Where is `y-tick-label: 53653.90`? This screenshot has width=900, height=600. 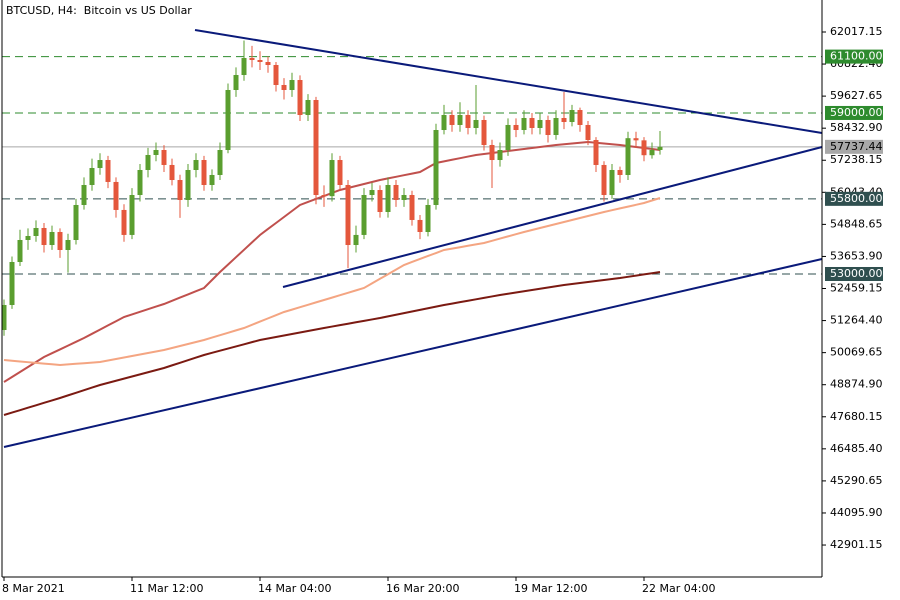
y-tick-label: 53653.90 is located at coordinates (856, 255).